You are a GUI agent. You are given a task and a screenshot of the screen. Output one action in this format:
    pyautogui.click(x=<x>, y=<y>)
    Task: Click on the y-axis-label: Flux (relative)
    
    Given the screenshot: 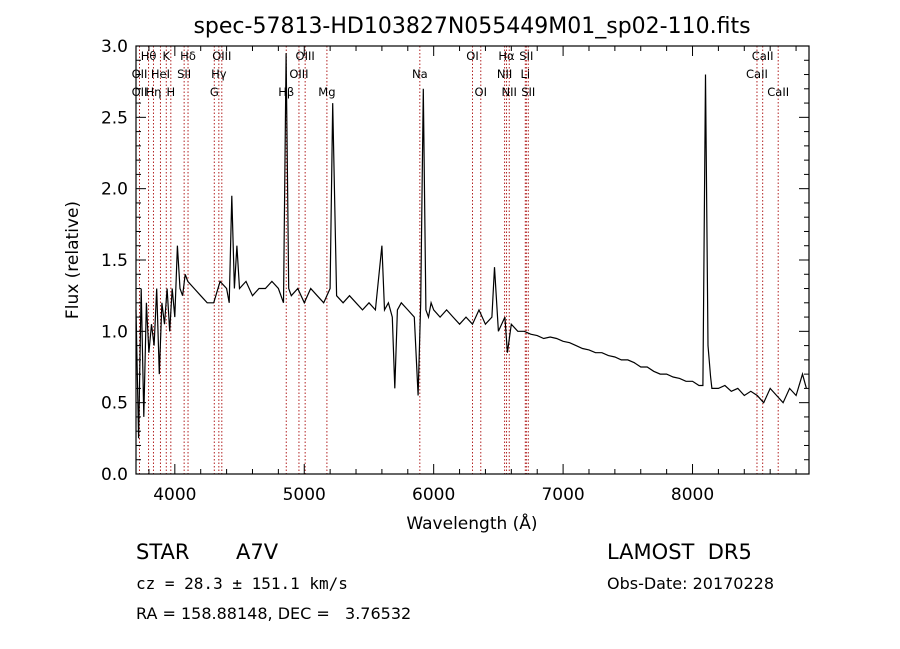 What is the action you would take?
    pyautogui.click(x=73, y=260)
    